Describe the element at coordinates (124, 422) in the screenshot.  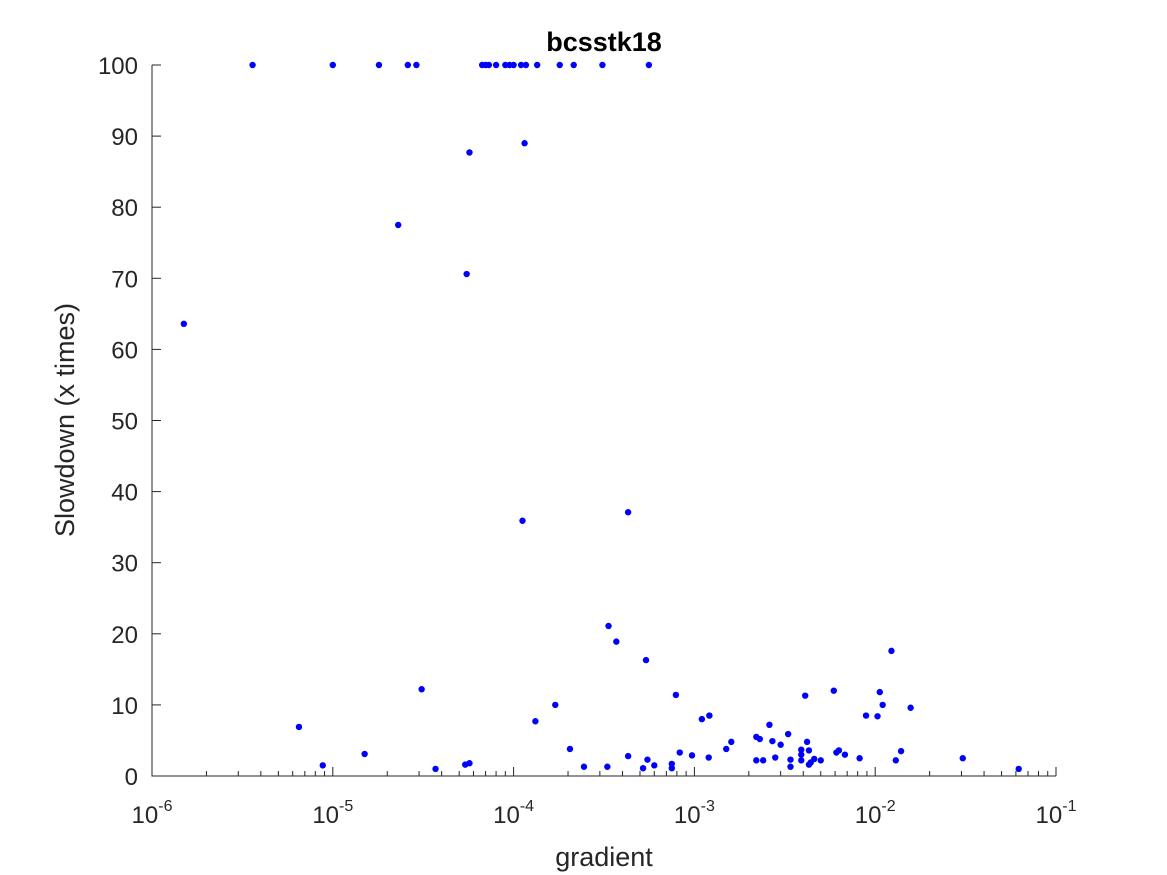
I see `y-tick-label: 50` at that location.